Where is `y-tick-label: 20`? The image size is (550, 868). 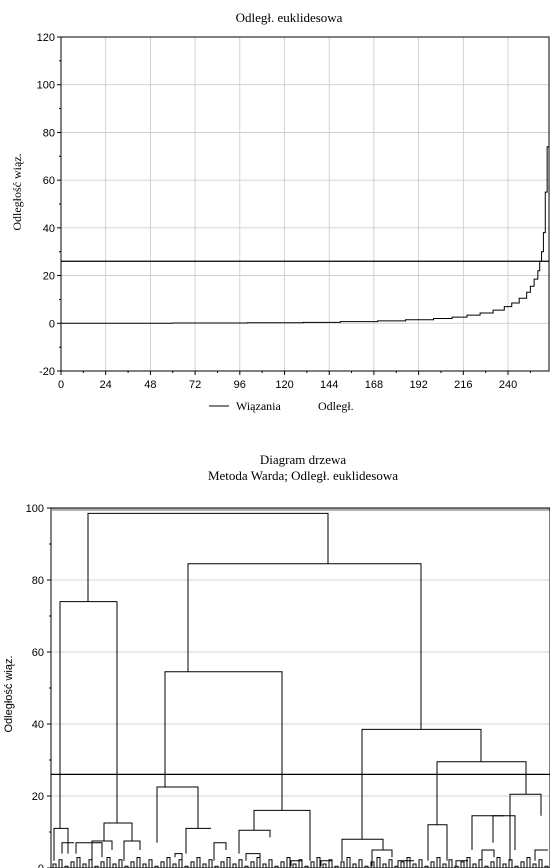
y-tick-label: 20 is located at coordinates (49, 277).